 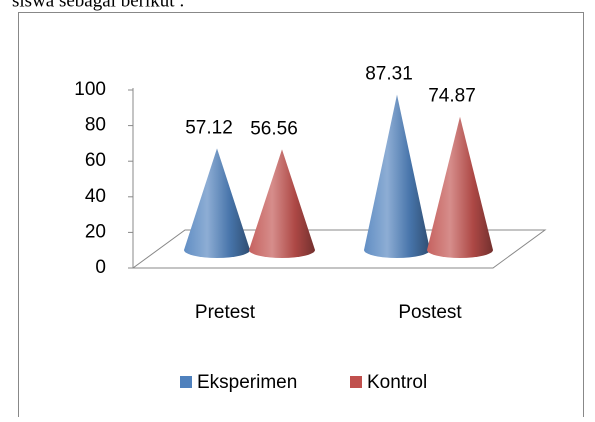 What do you see at coordinates (225, 312) in the screenshot?
I see `x-tick-label: Pretest` at bounding box center [225, 312].